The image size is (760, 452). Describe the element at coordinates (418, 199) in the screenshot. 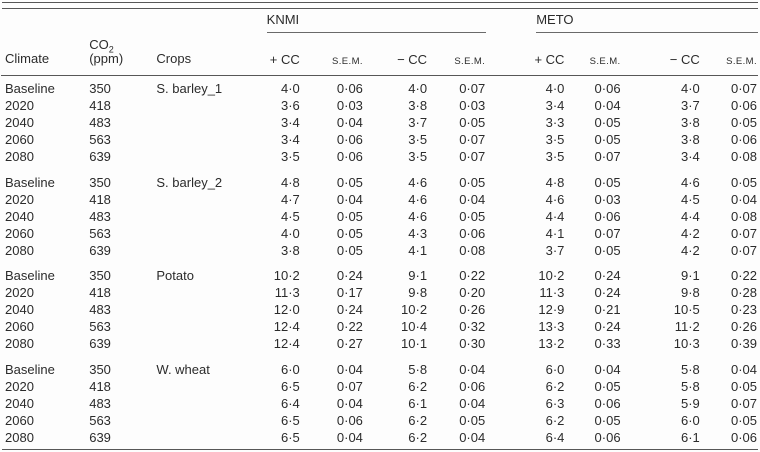

I see `knmi-minus-cc-cell: 4·6` at that location.